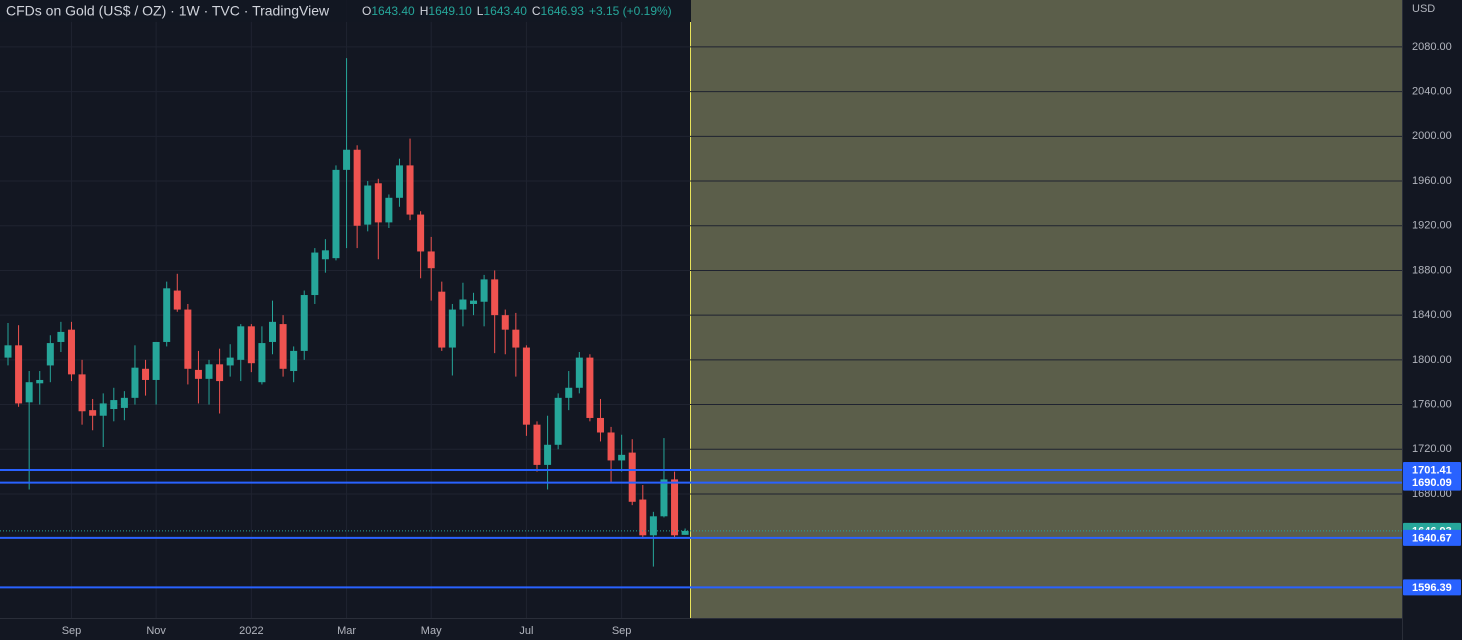 This screenshot has width=1462, height=640. I want to click on y-tick-label: 1840.00, so click(1432, 315).